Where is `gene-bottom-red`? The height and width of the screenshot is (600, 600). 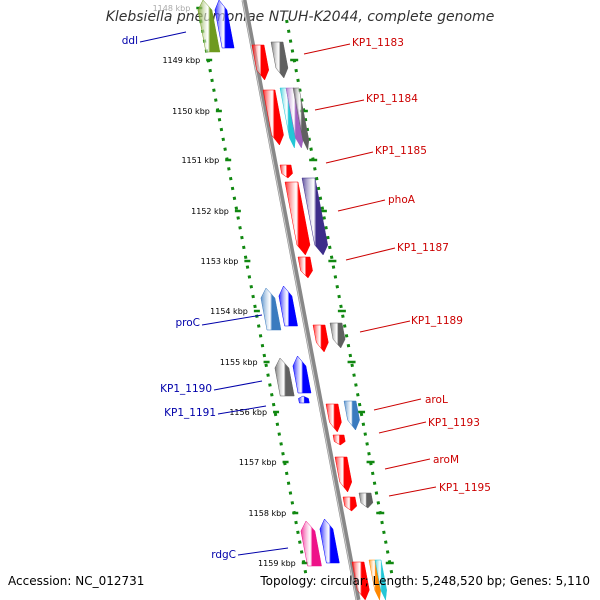
gene-bottom-red is located at coordinates (360, 580).